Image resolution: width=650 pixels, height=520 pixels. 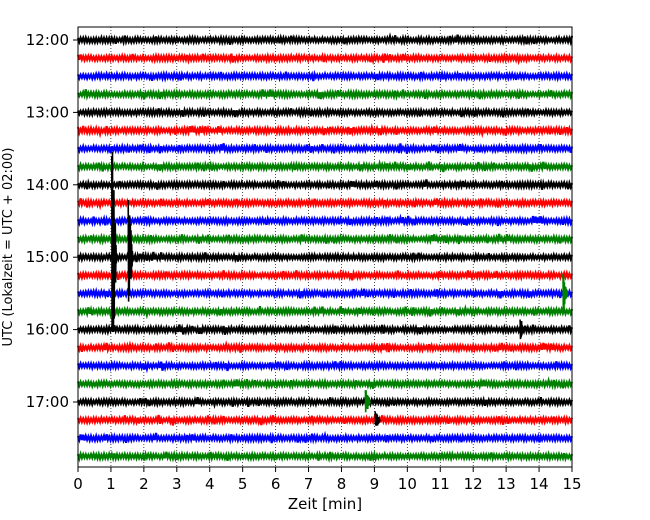 What do you see at coordinates (325, 504) in the screenshot?
I see `x-axis-label: Zeit [min]` at bounding box center [325, 504].